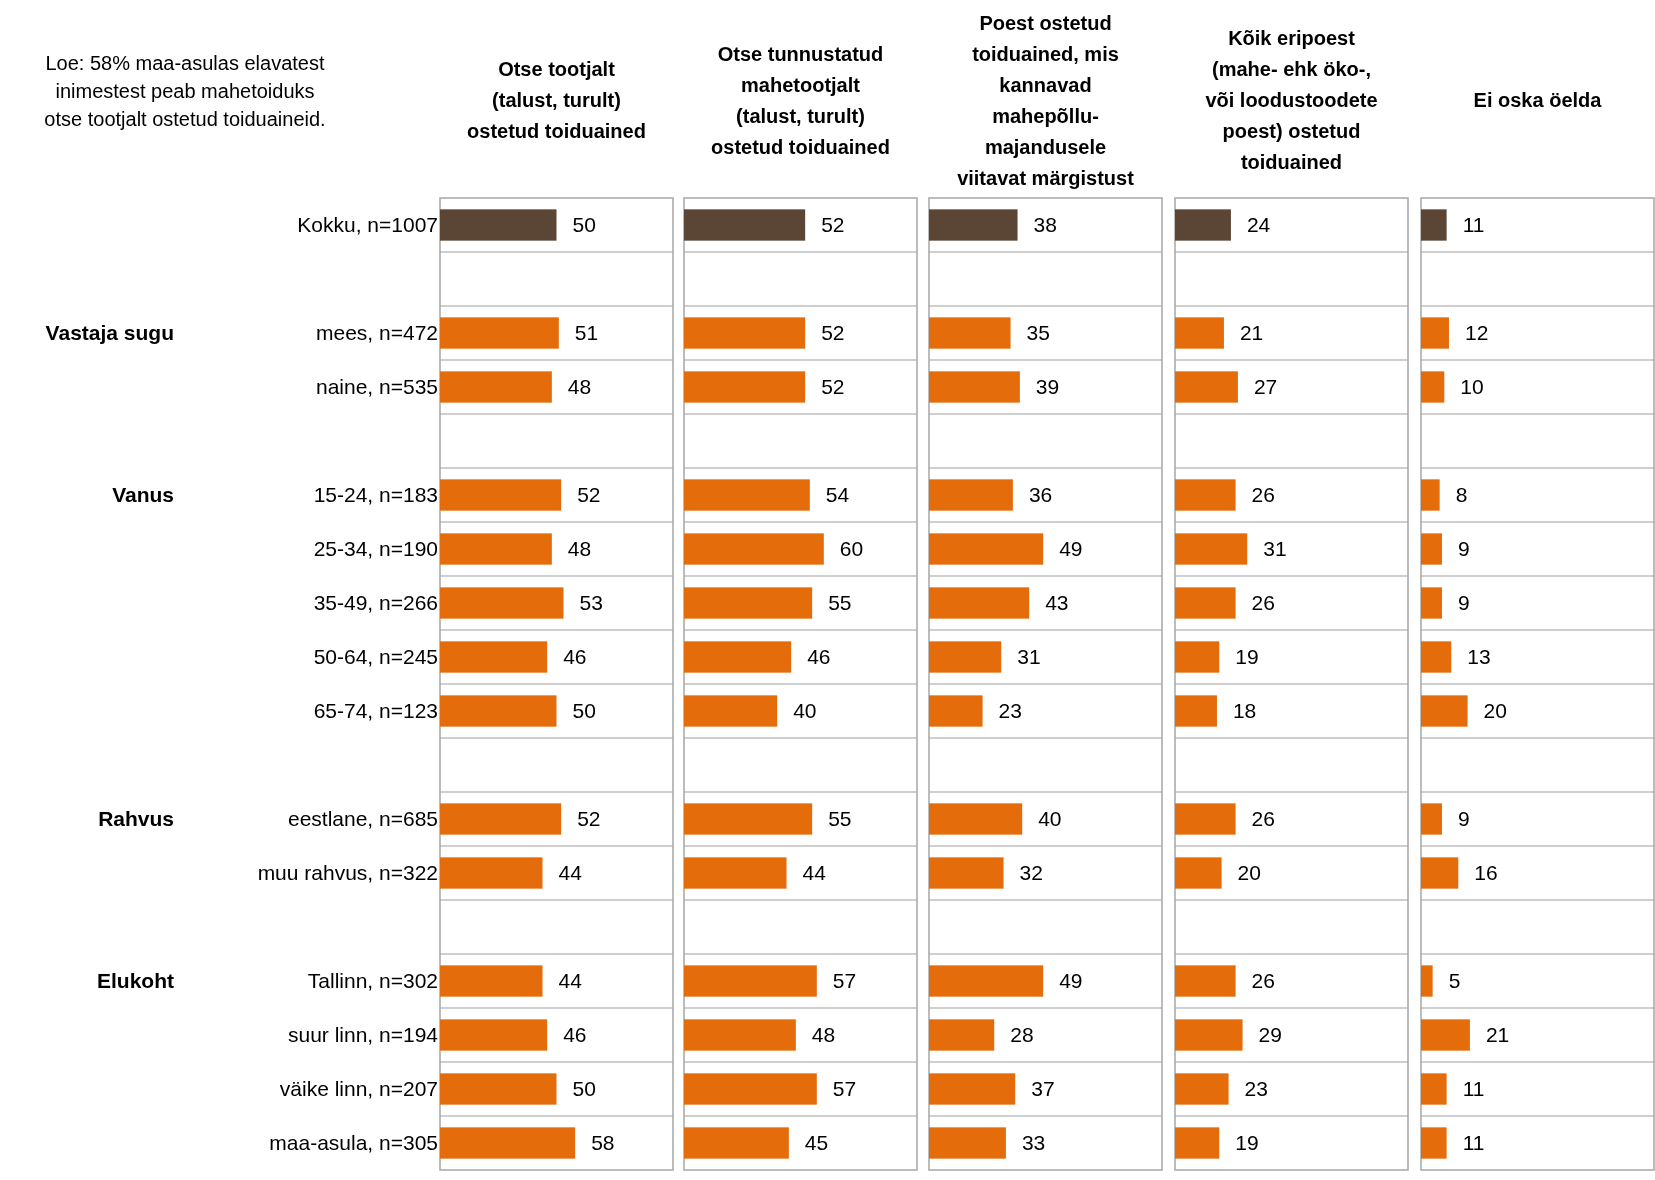  I want to click on data-label: 45, so click(816, 1142).